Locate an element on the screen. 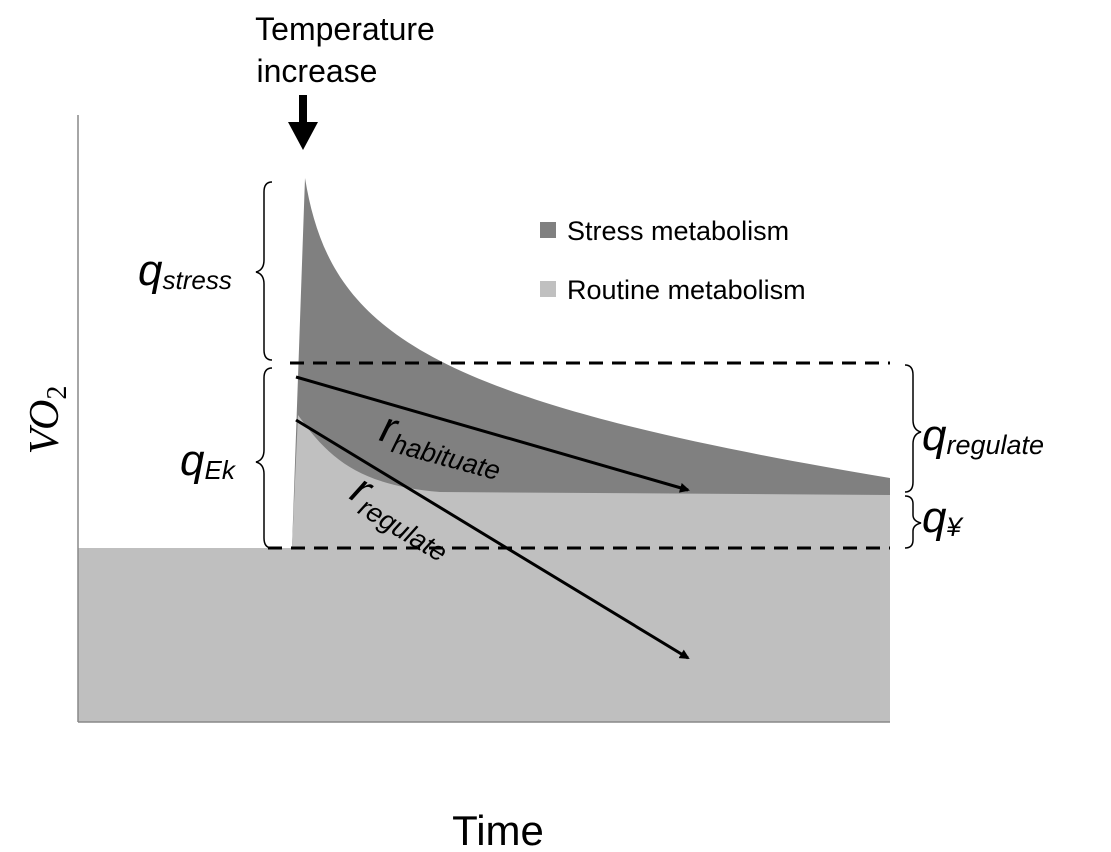 This screenshot has width=1111, height=852. label: q¥ is located at coordinates (943, 517).